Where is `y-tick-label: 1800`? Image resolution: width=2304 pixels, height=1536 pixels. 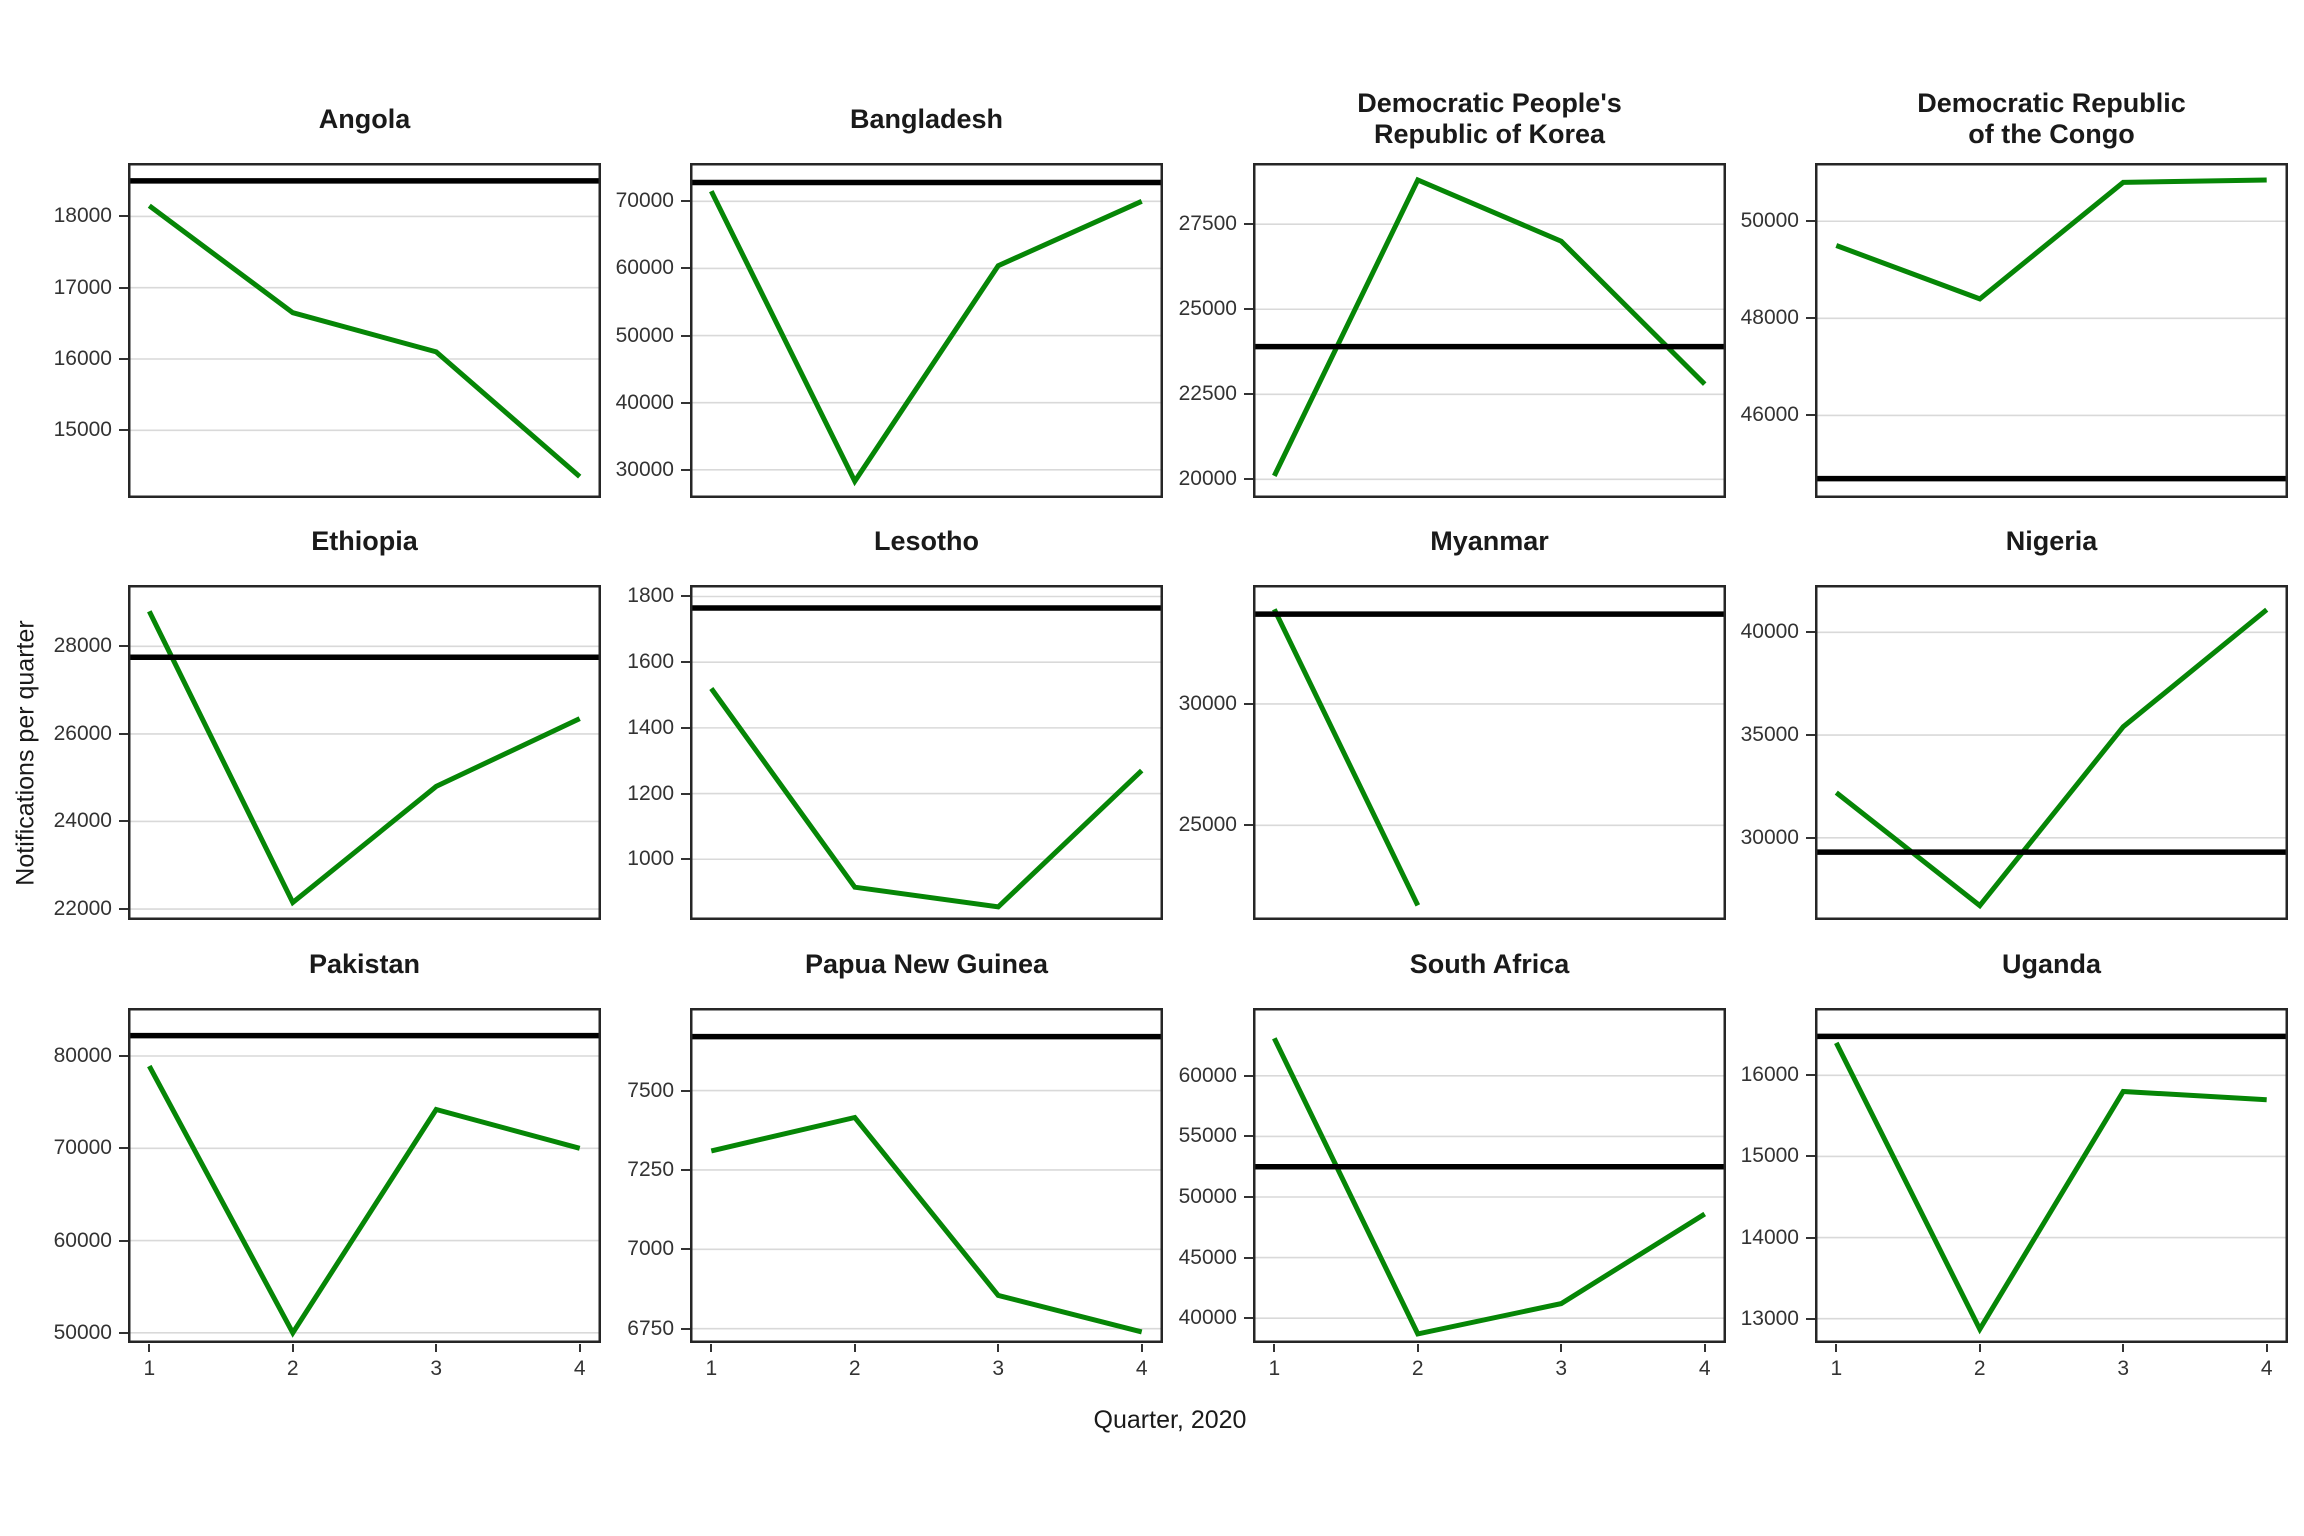 y-tick-label: 1800 is located at coordinates (650, 596).